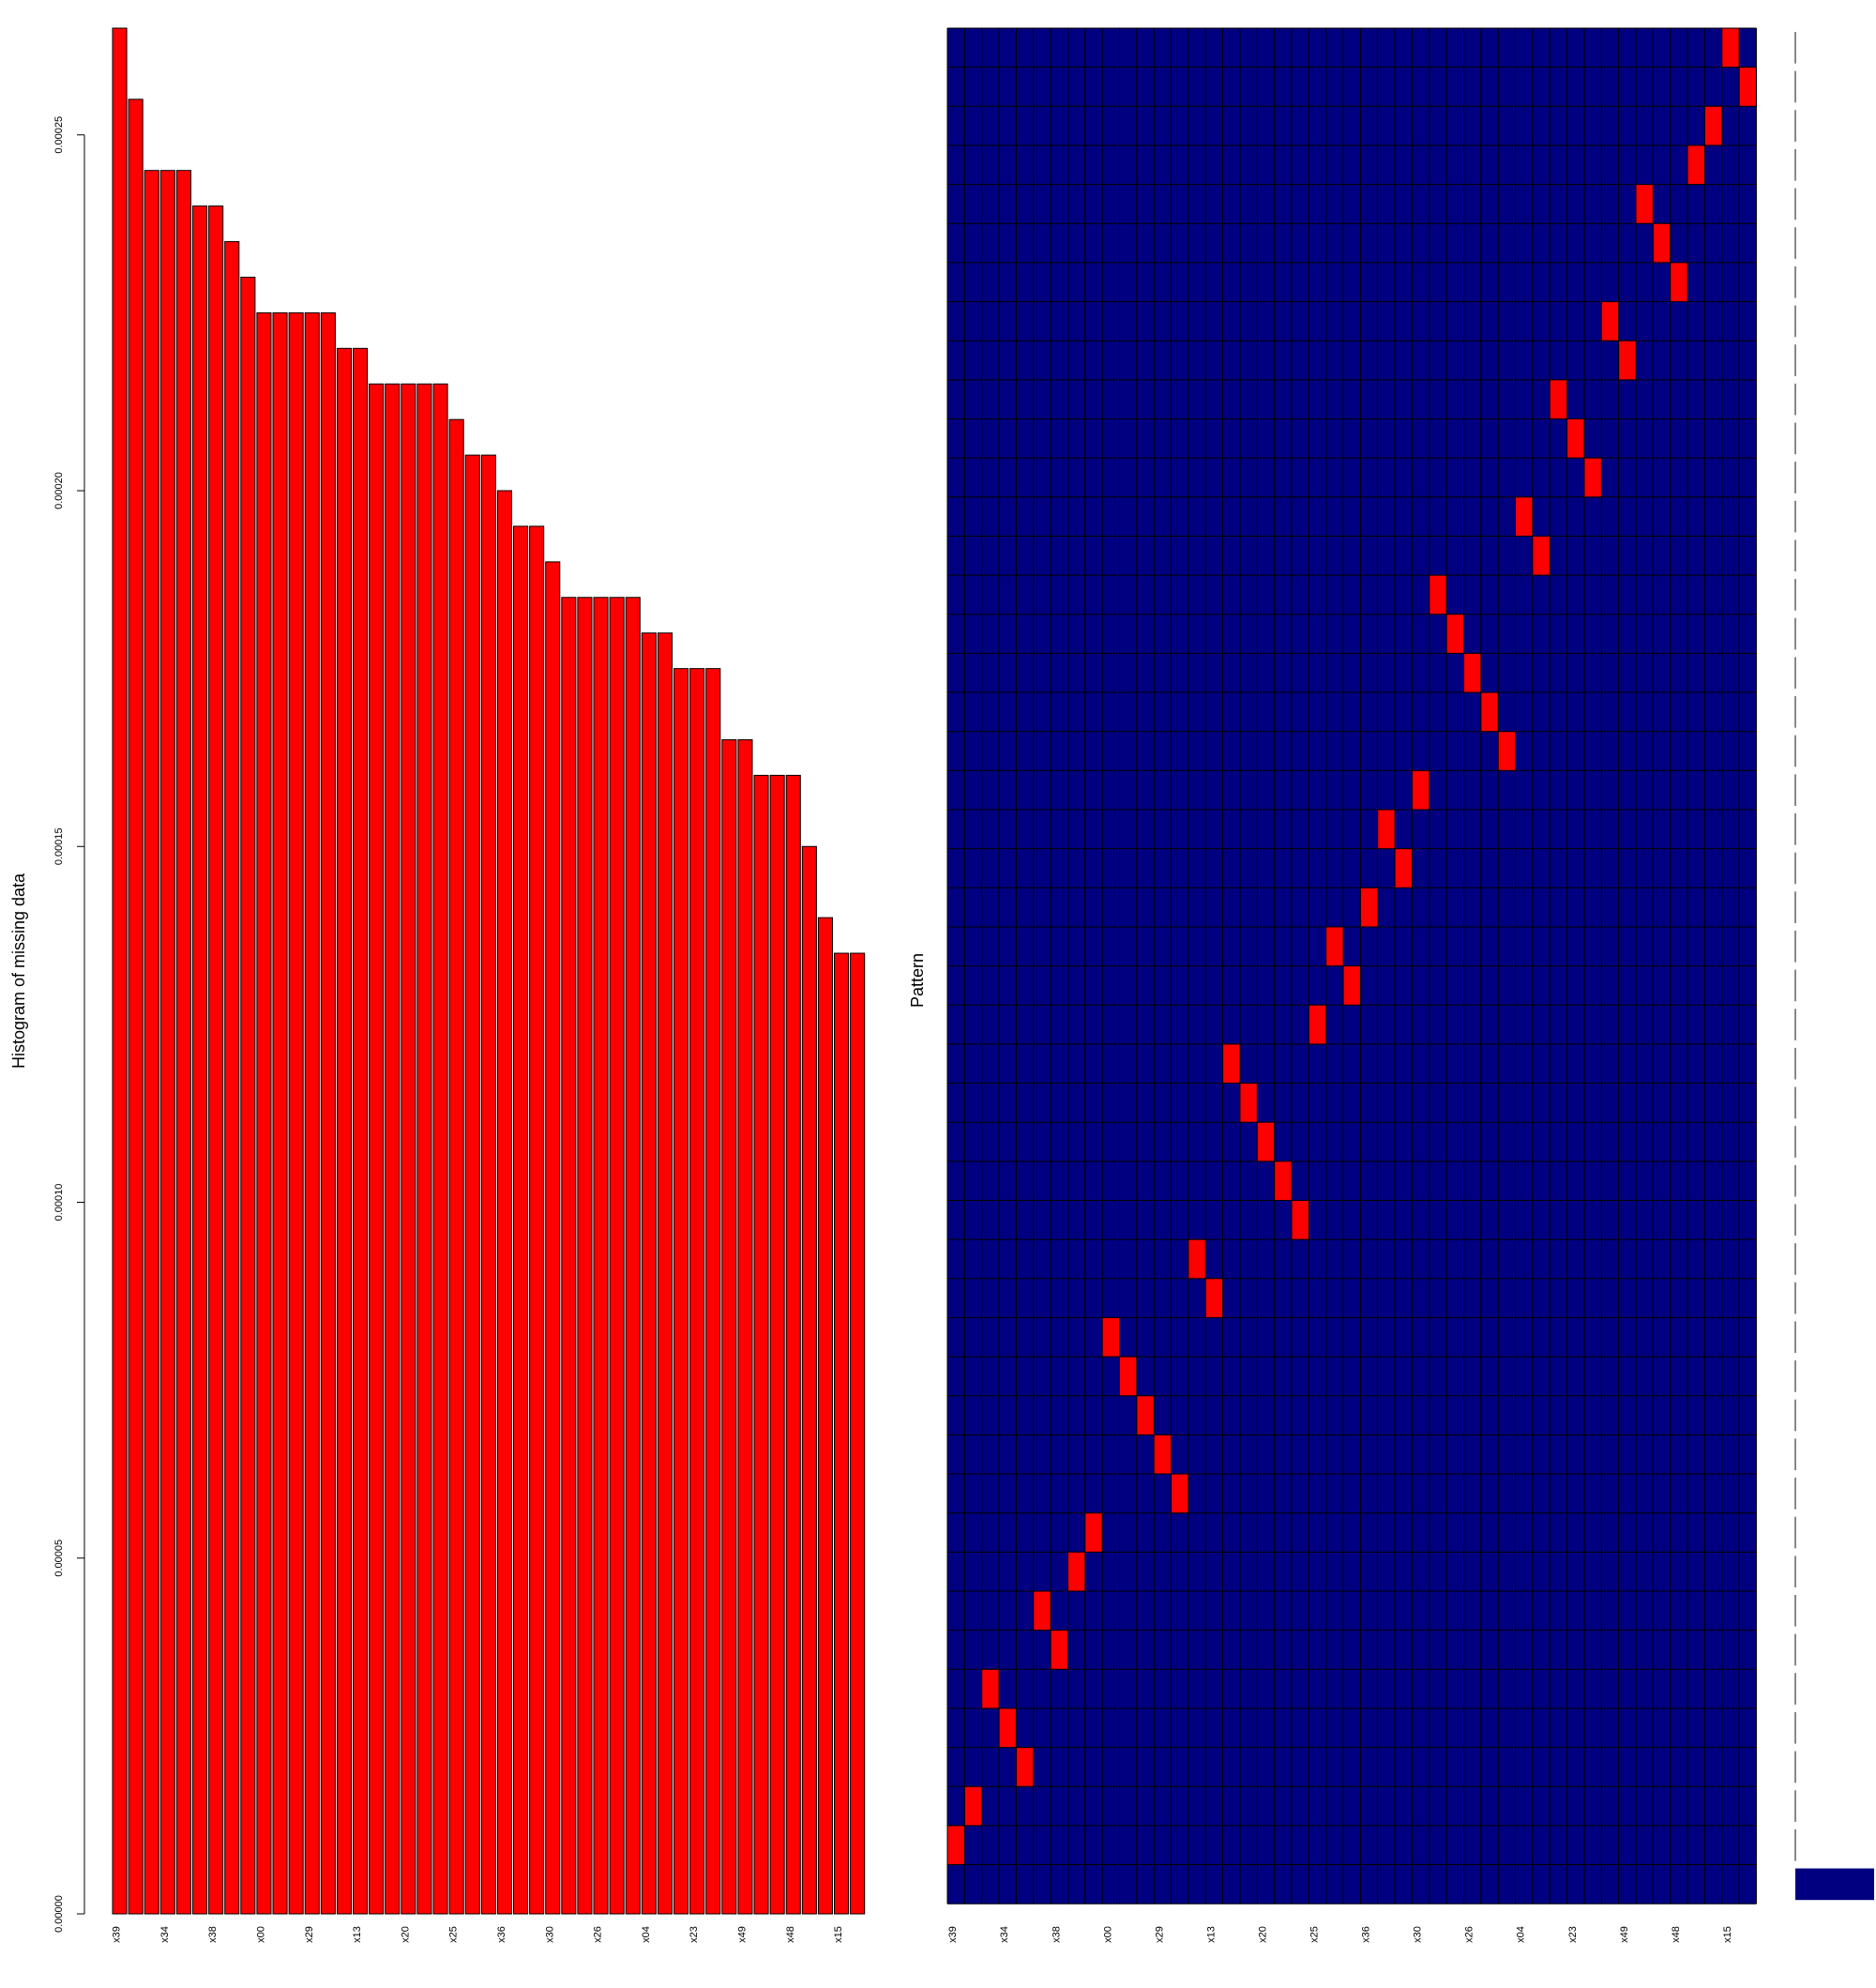  I want to click on pattern-x-label: x04, so click(1521, 1934).